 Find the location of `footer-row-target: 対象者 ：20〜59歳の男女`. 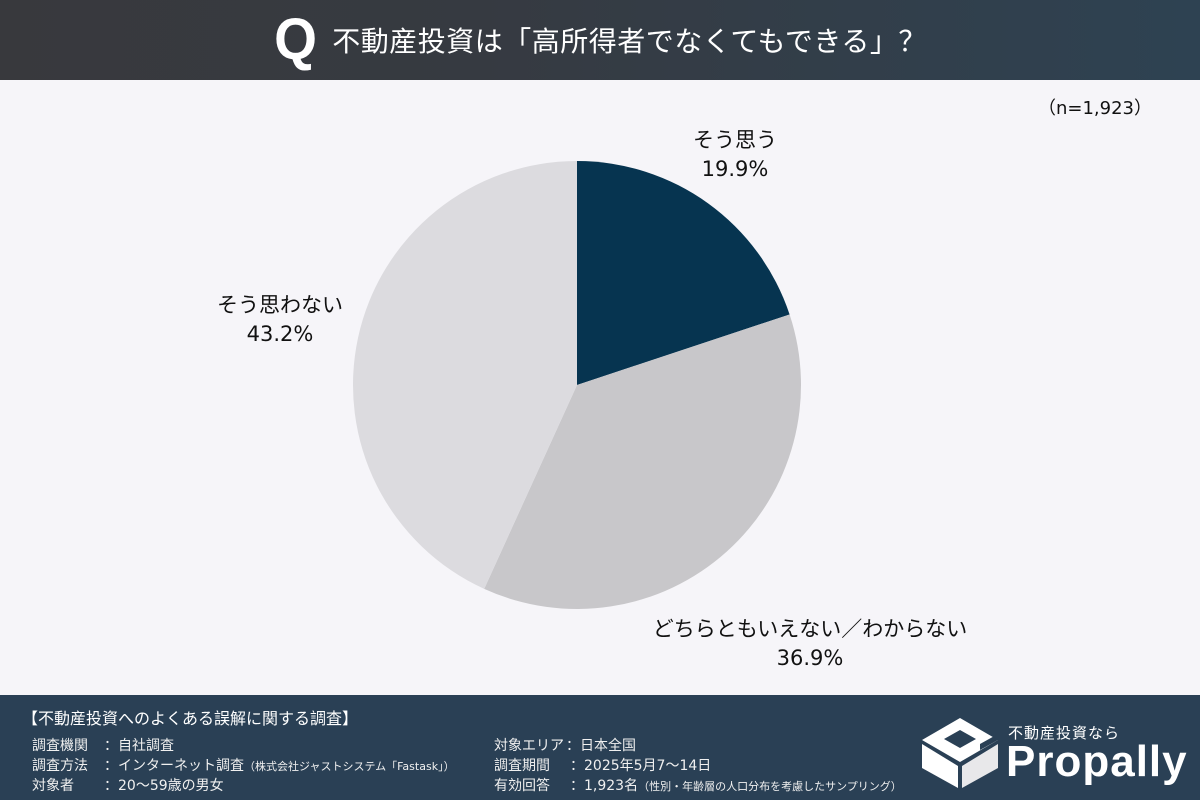

footer-row-target: 対象者 ：20〜59歳の男女 is located at coordinates (128, 786).